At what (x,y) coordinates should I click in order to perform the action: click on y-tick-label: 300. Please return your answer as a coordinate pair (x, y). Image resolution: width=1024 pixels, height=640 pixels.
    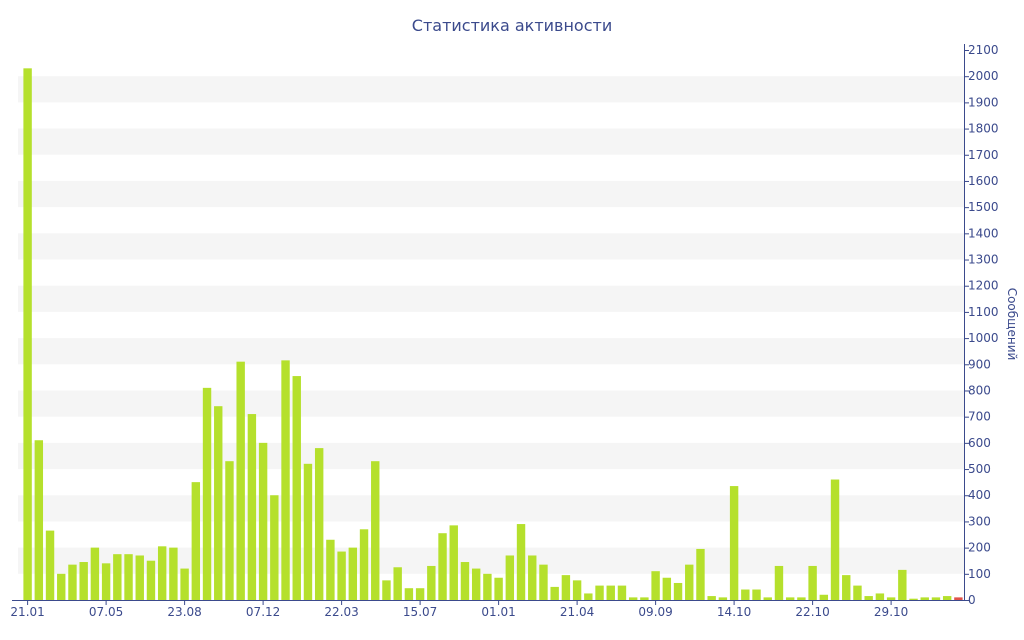
    Looking at the image, I should click on (979, 521).